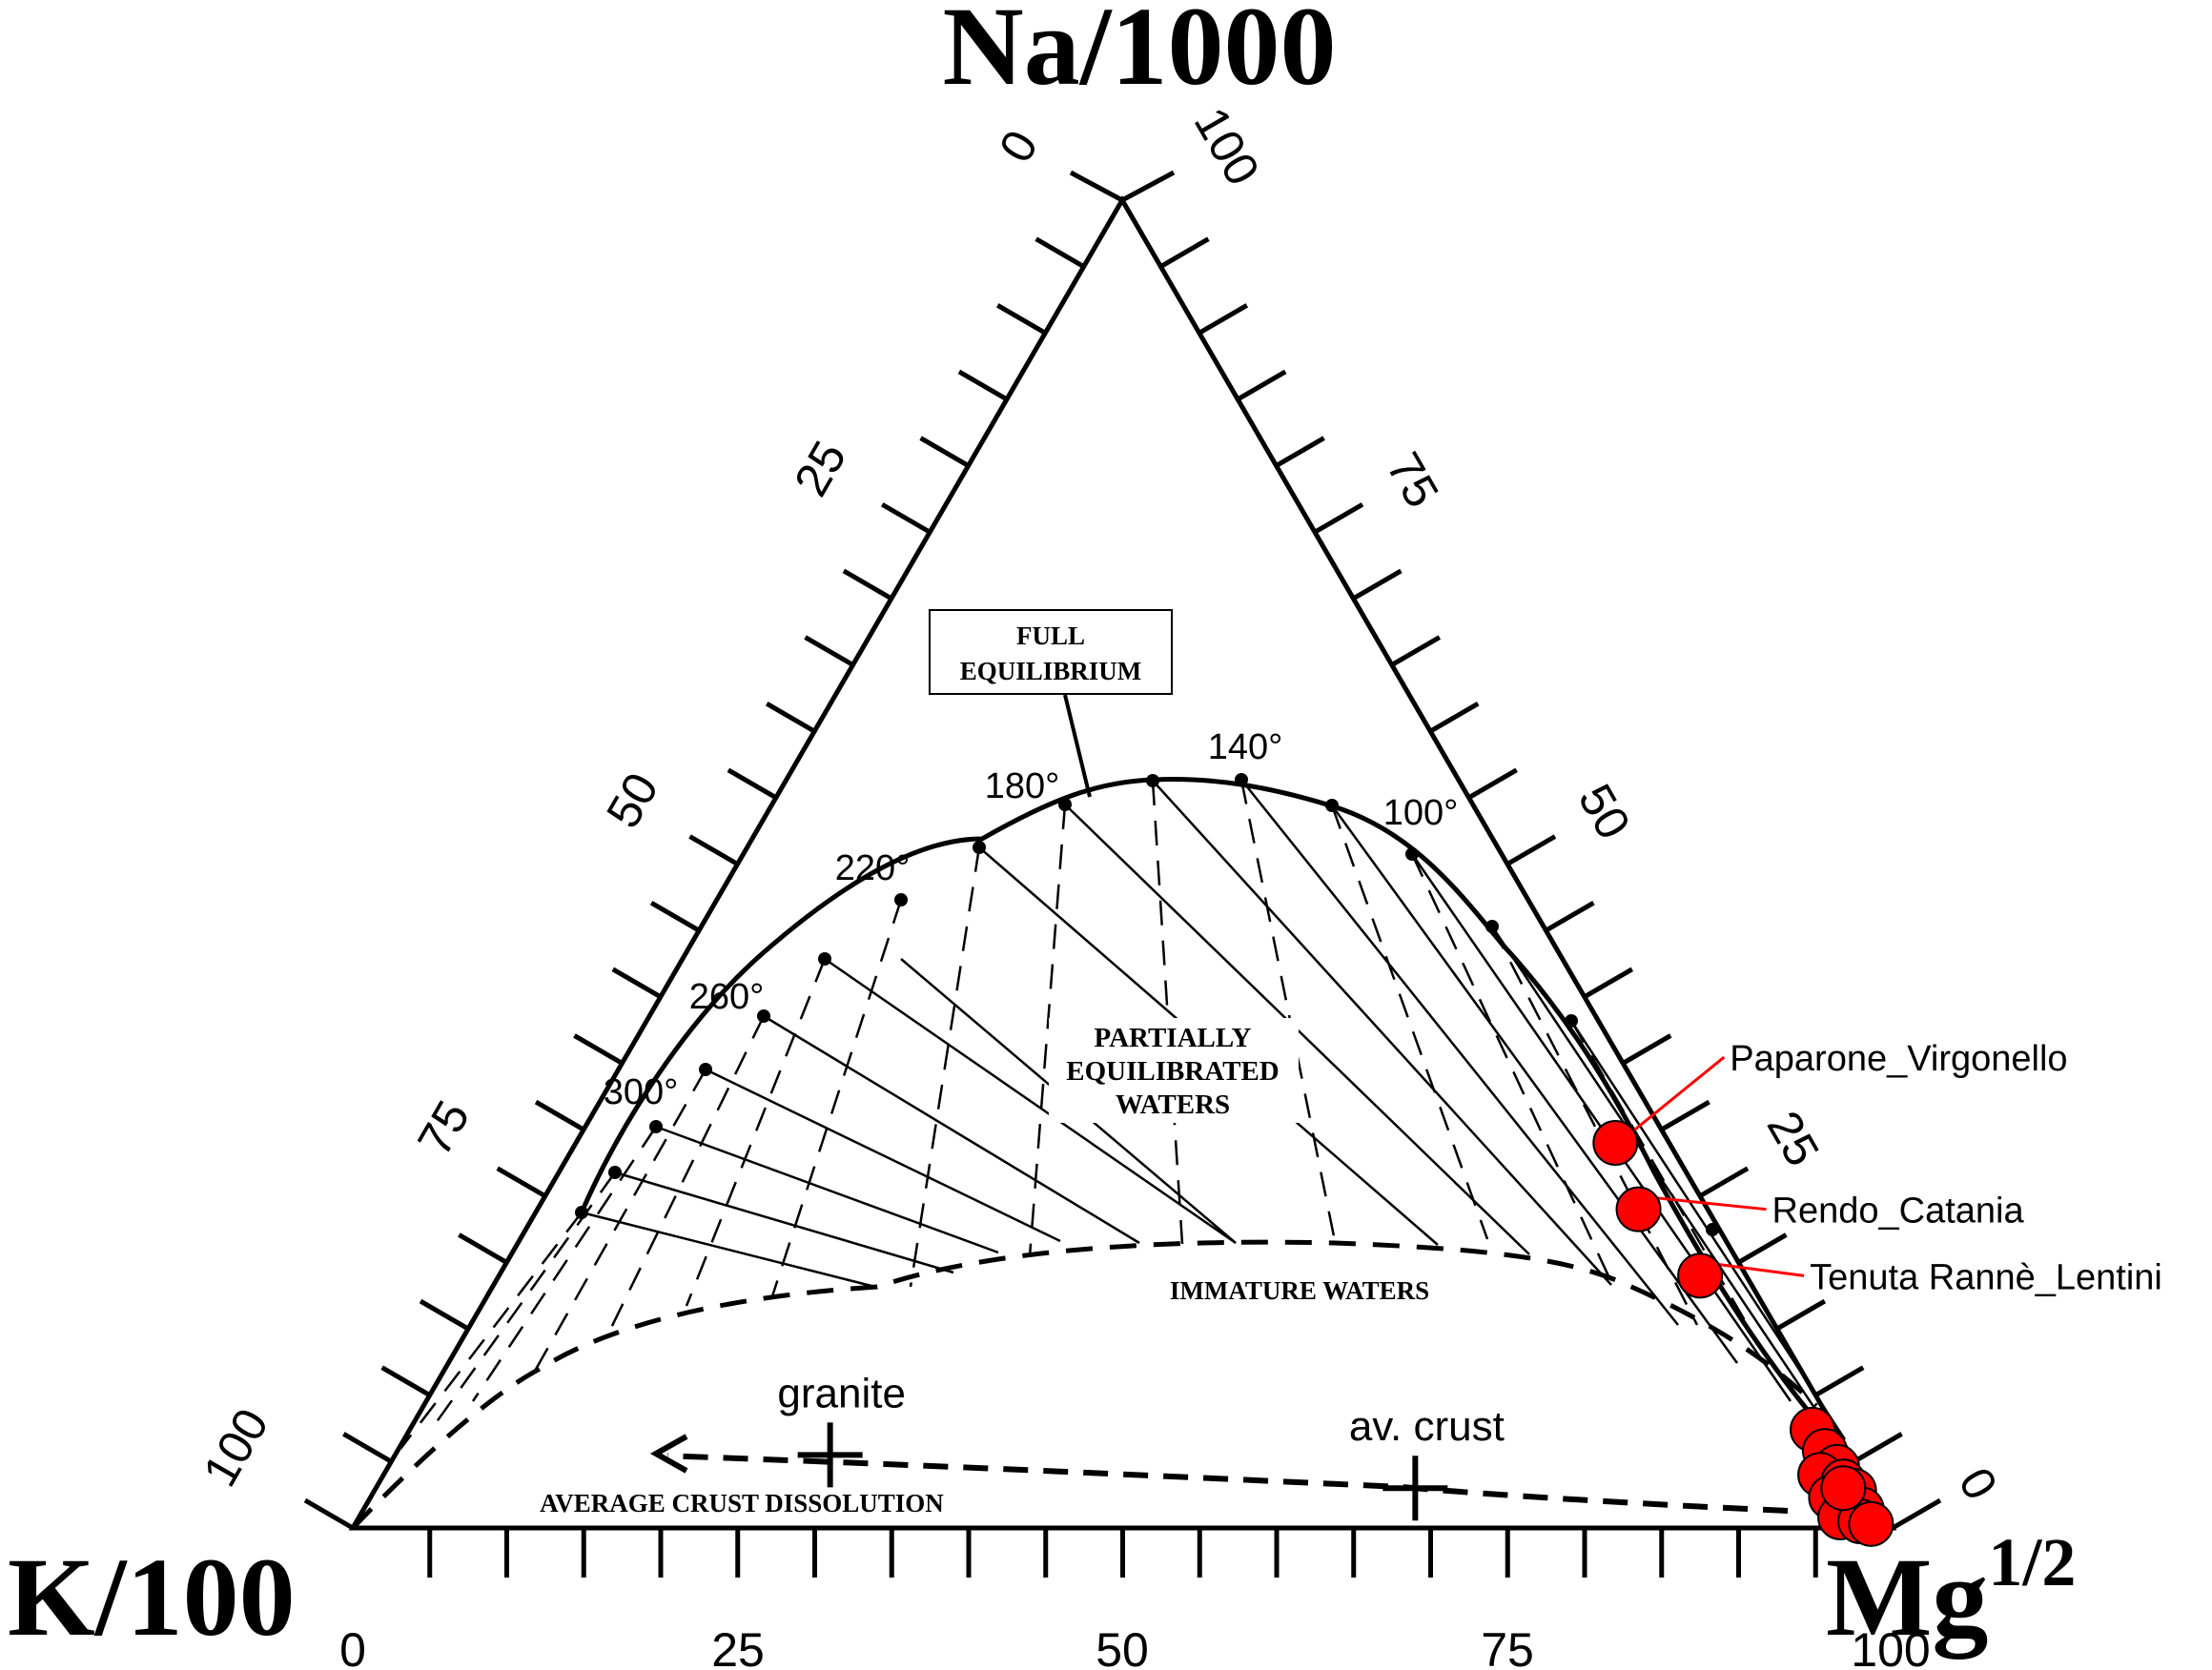 This screenshot has width=2212, height=1670. I want to click on title-mg: Mg1/2, so click(1951, 1592).